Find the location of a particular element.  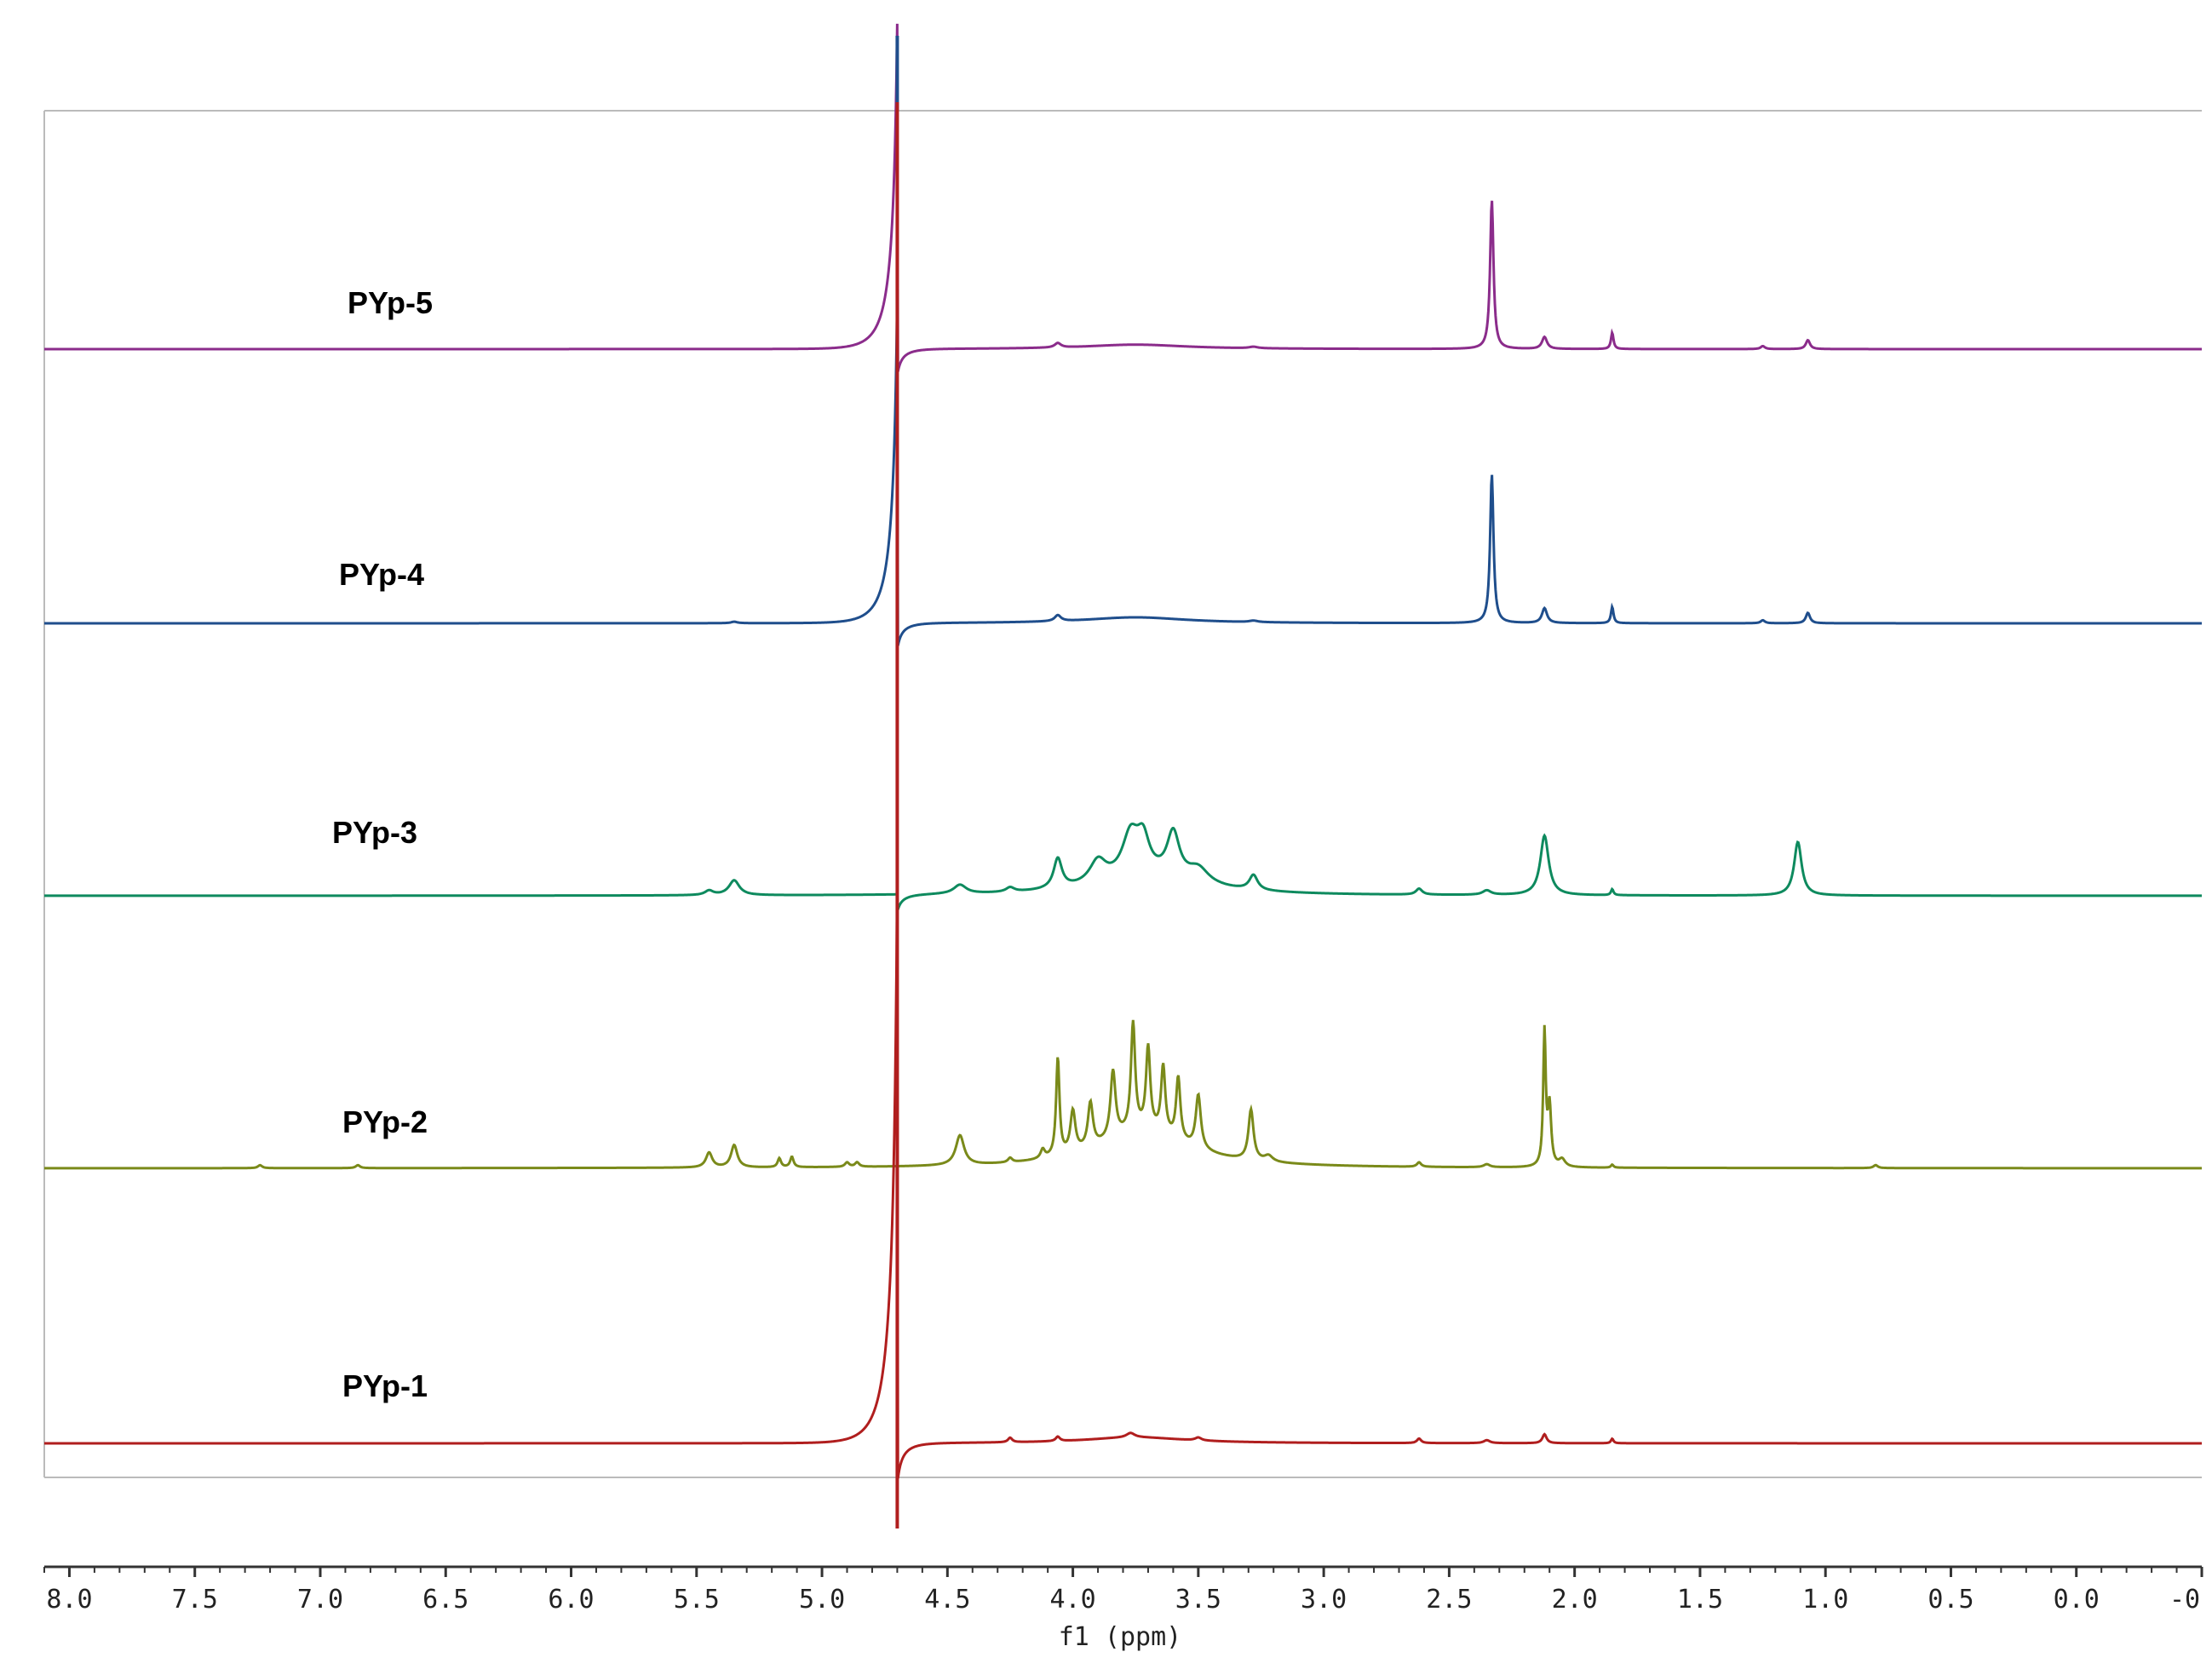

trace-labels: PYp-5 PYp-4 PYp-3 PYp-2 PYp-1 is located at coordinates (382, 844).